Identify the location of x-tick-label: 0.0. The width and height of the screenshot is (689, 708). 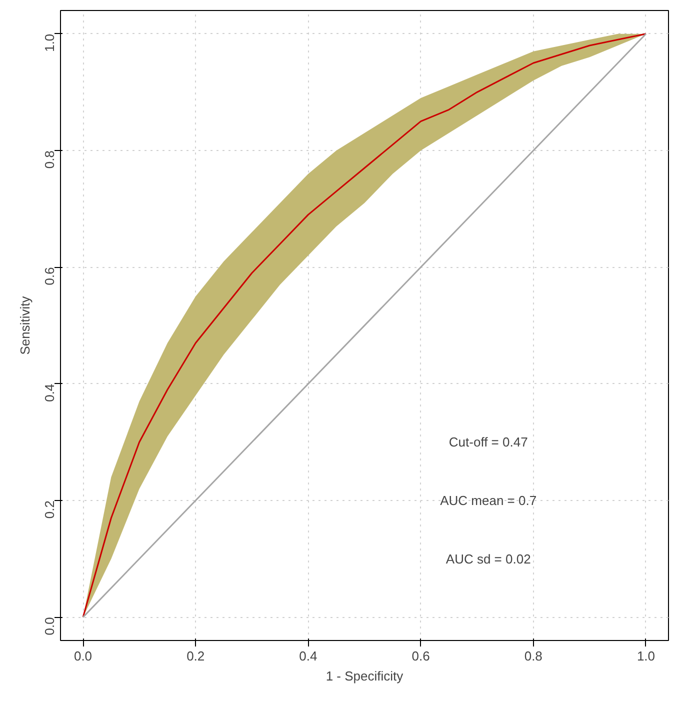
(83, 656).